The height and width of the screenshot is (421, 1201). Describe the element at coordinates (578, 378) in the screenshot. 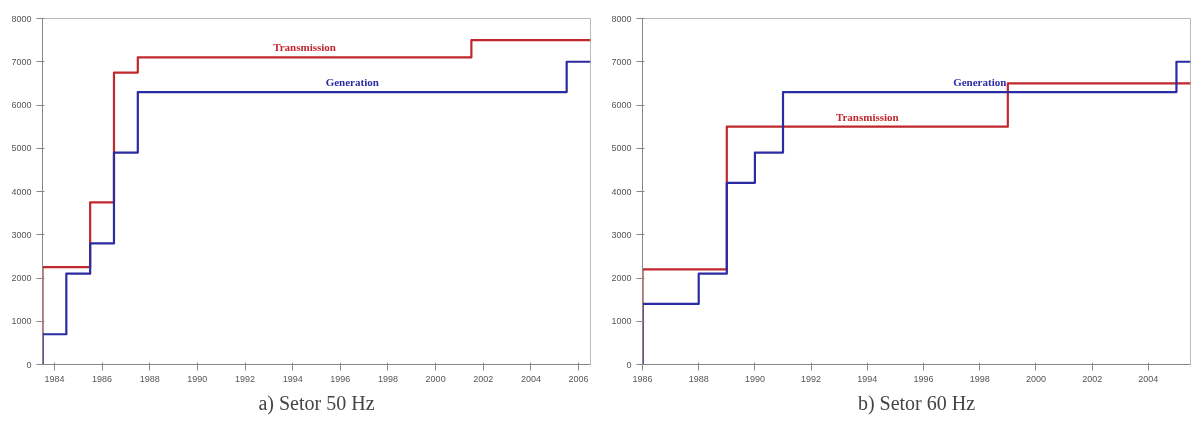

I see `x-tick-label: 2006` at that location.